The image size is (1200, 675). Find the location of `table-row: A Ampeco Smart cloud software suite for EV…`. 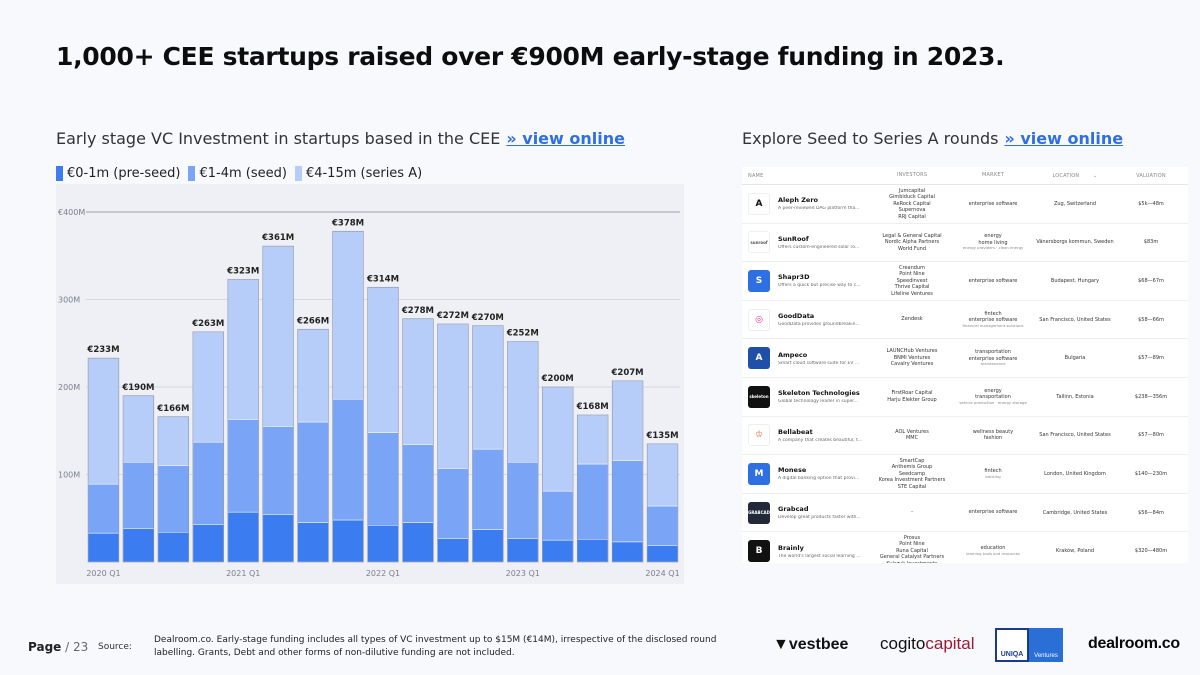

table-row: A Ampeco Smart cloud software suite for EV… is located at coordinates (965, 358).